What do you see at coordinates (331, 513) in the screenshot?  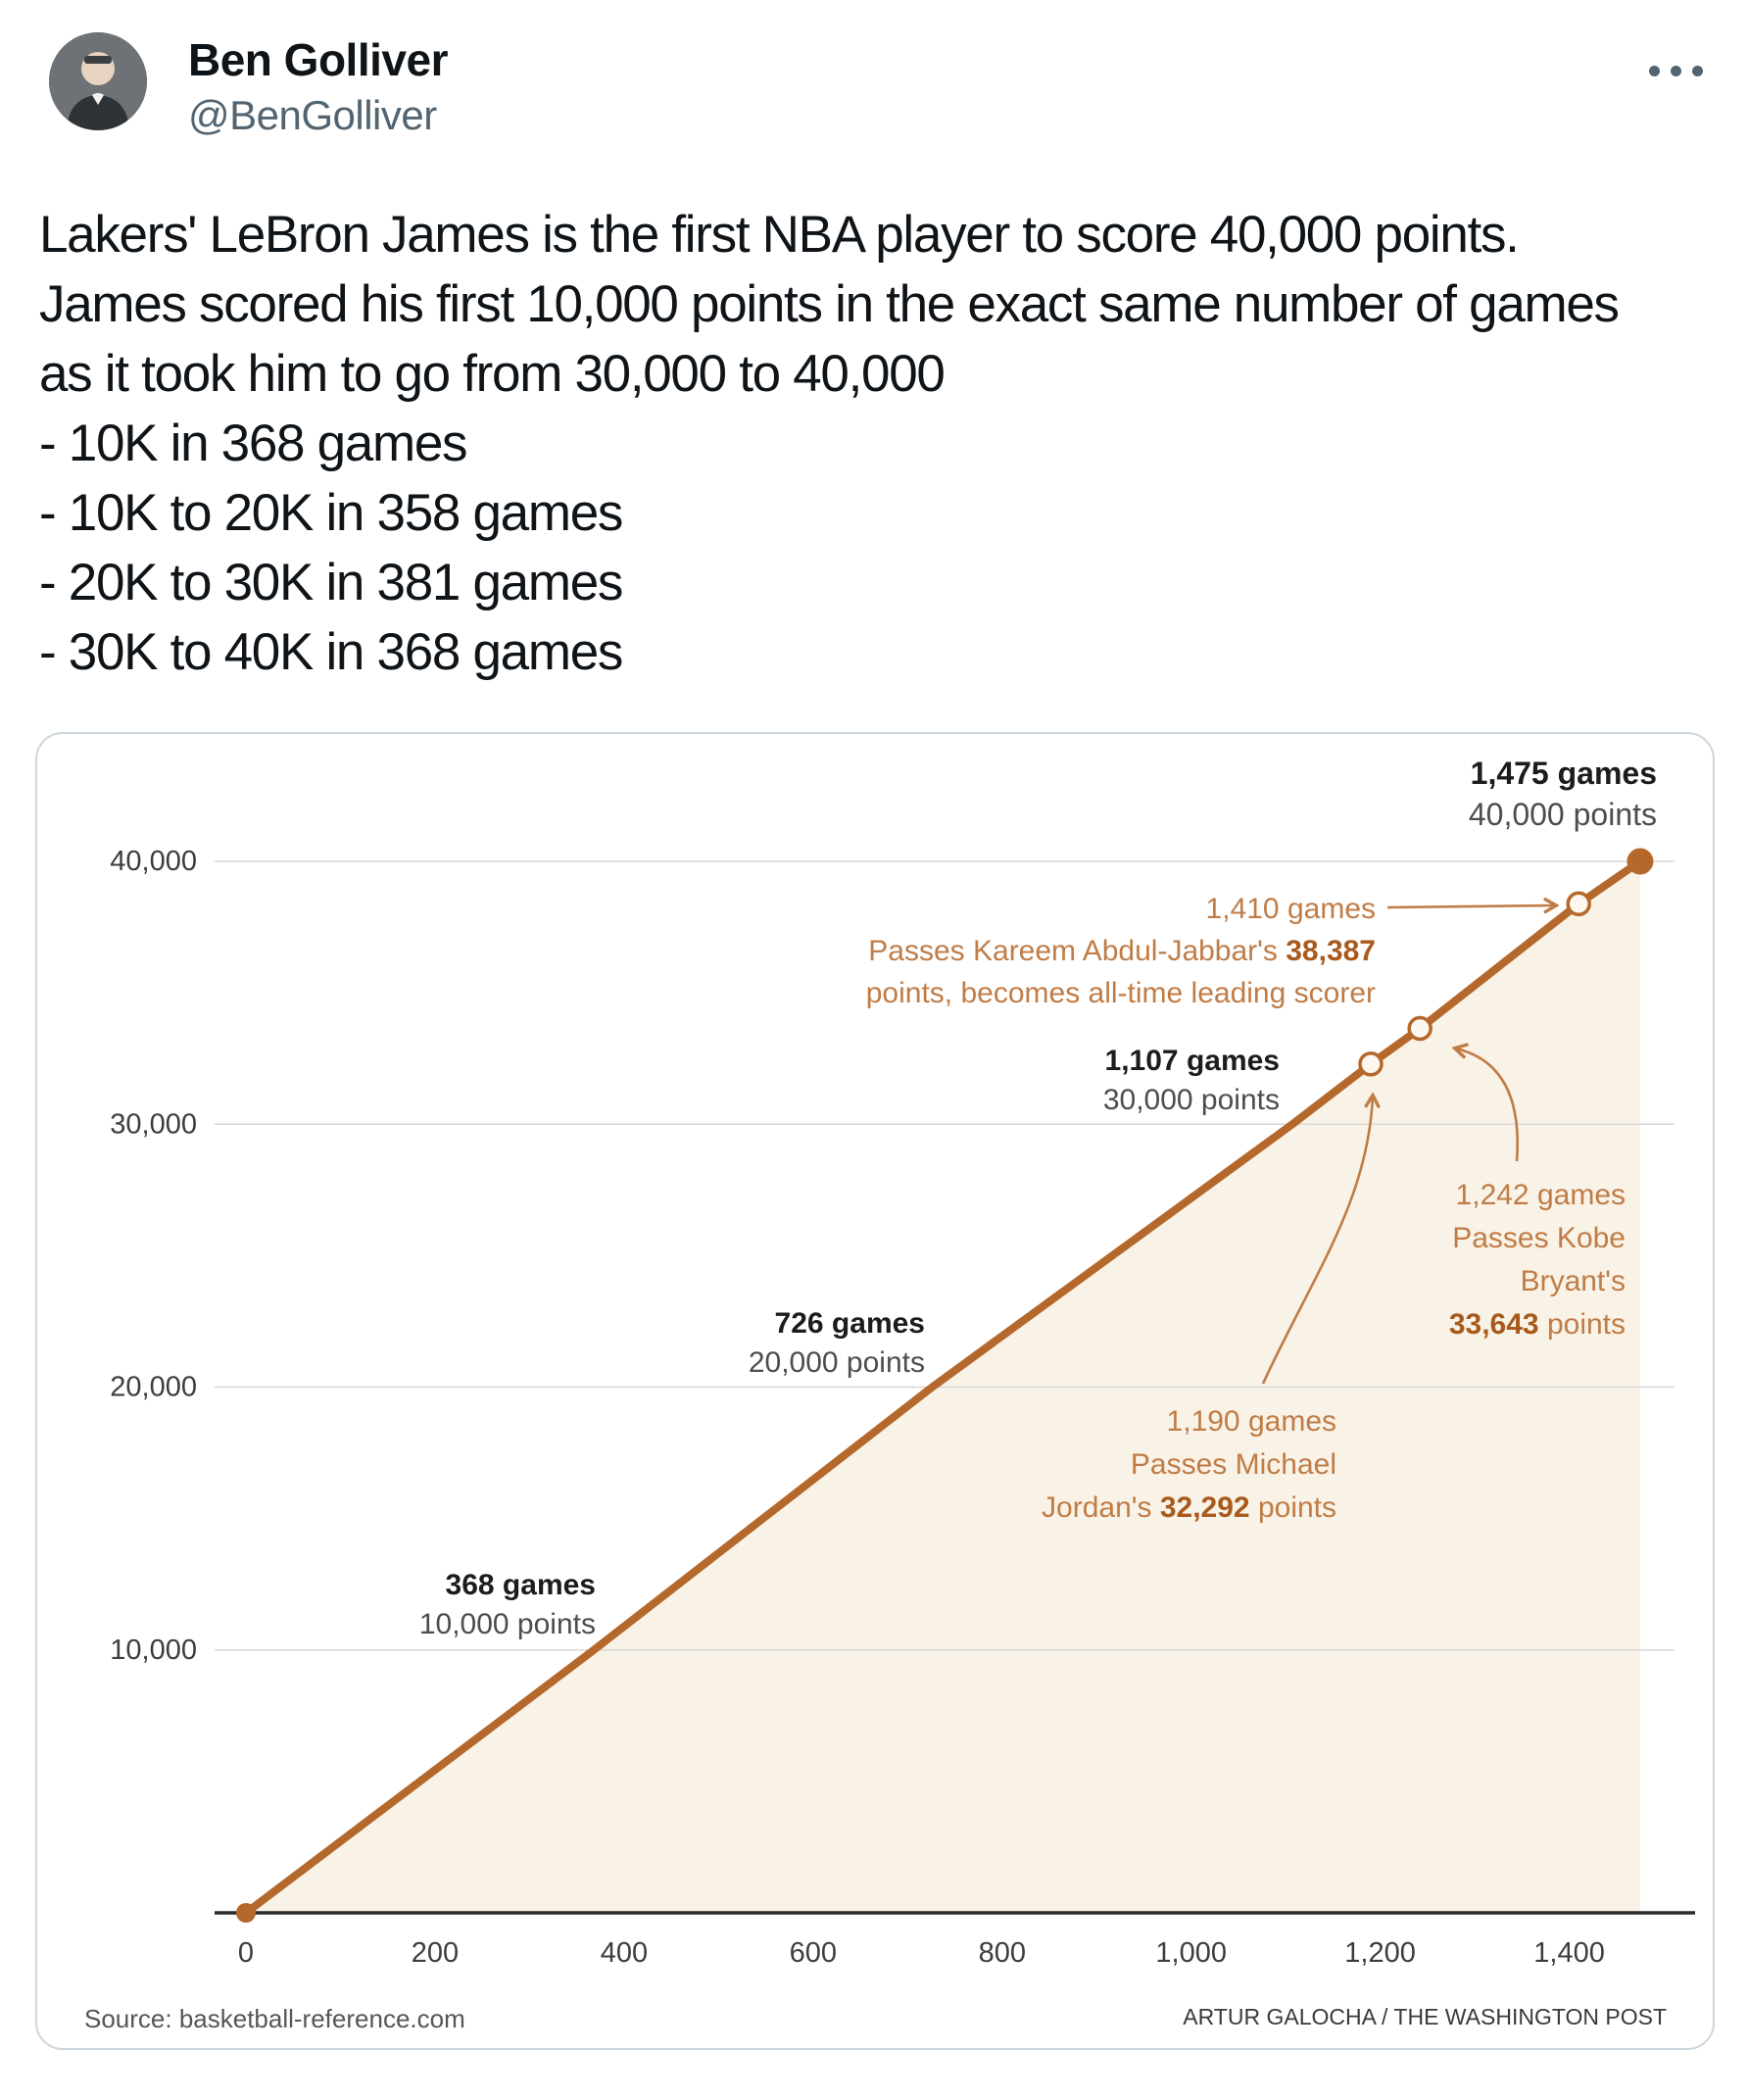 I see `tweet-text-line: - 10K to 20K in 358 games` at bounding box center [331, 513].